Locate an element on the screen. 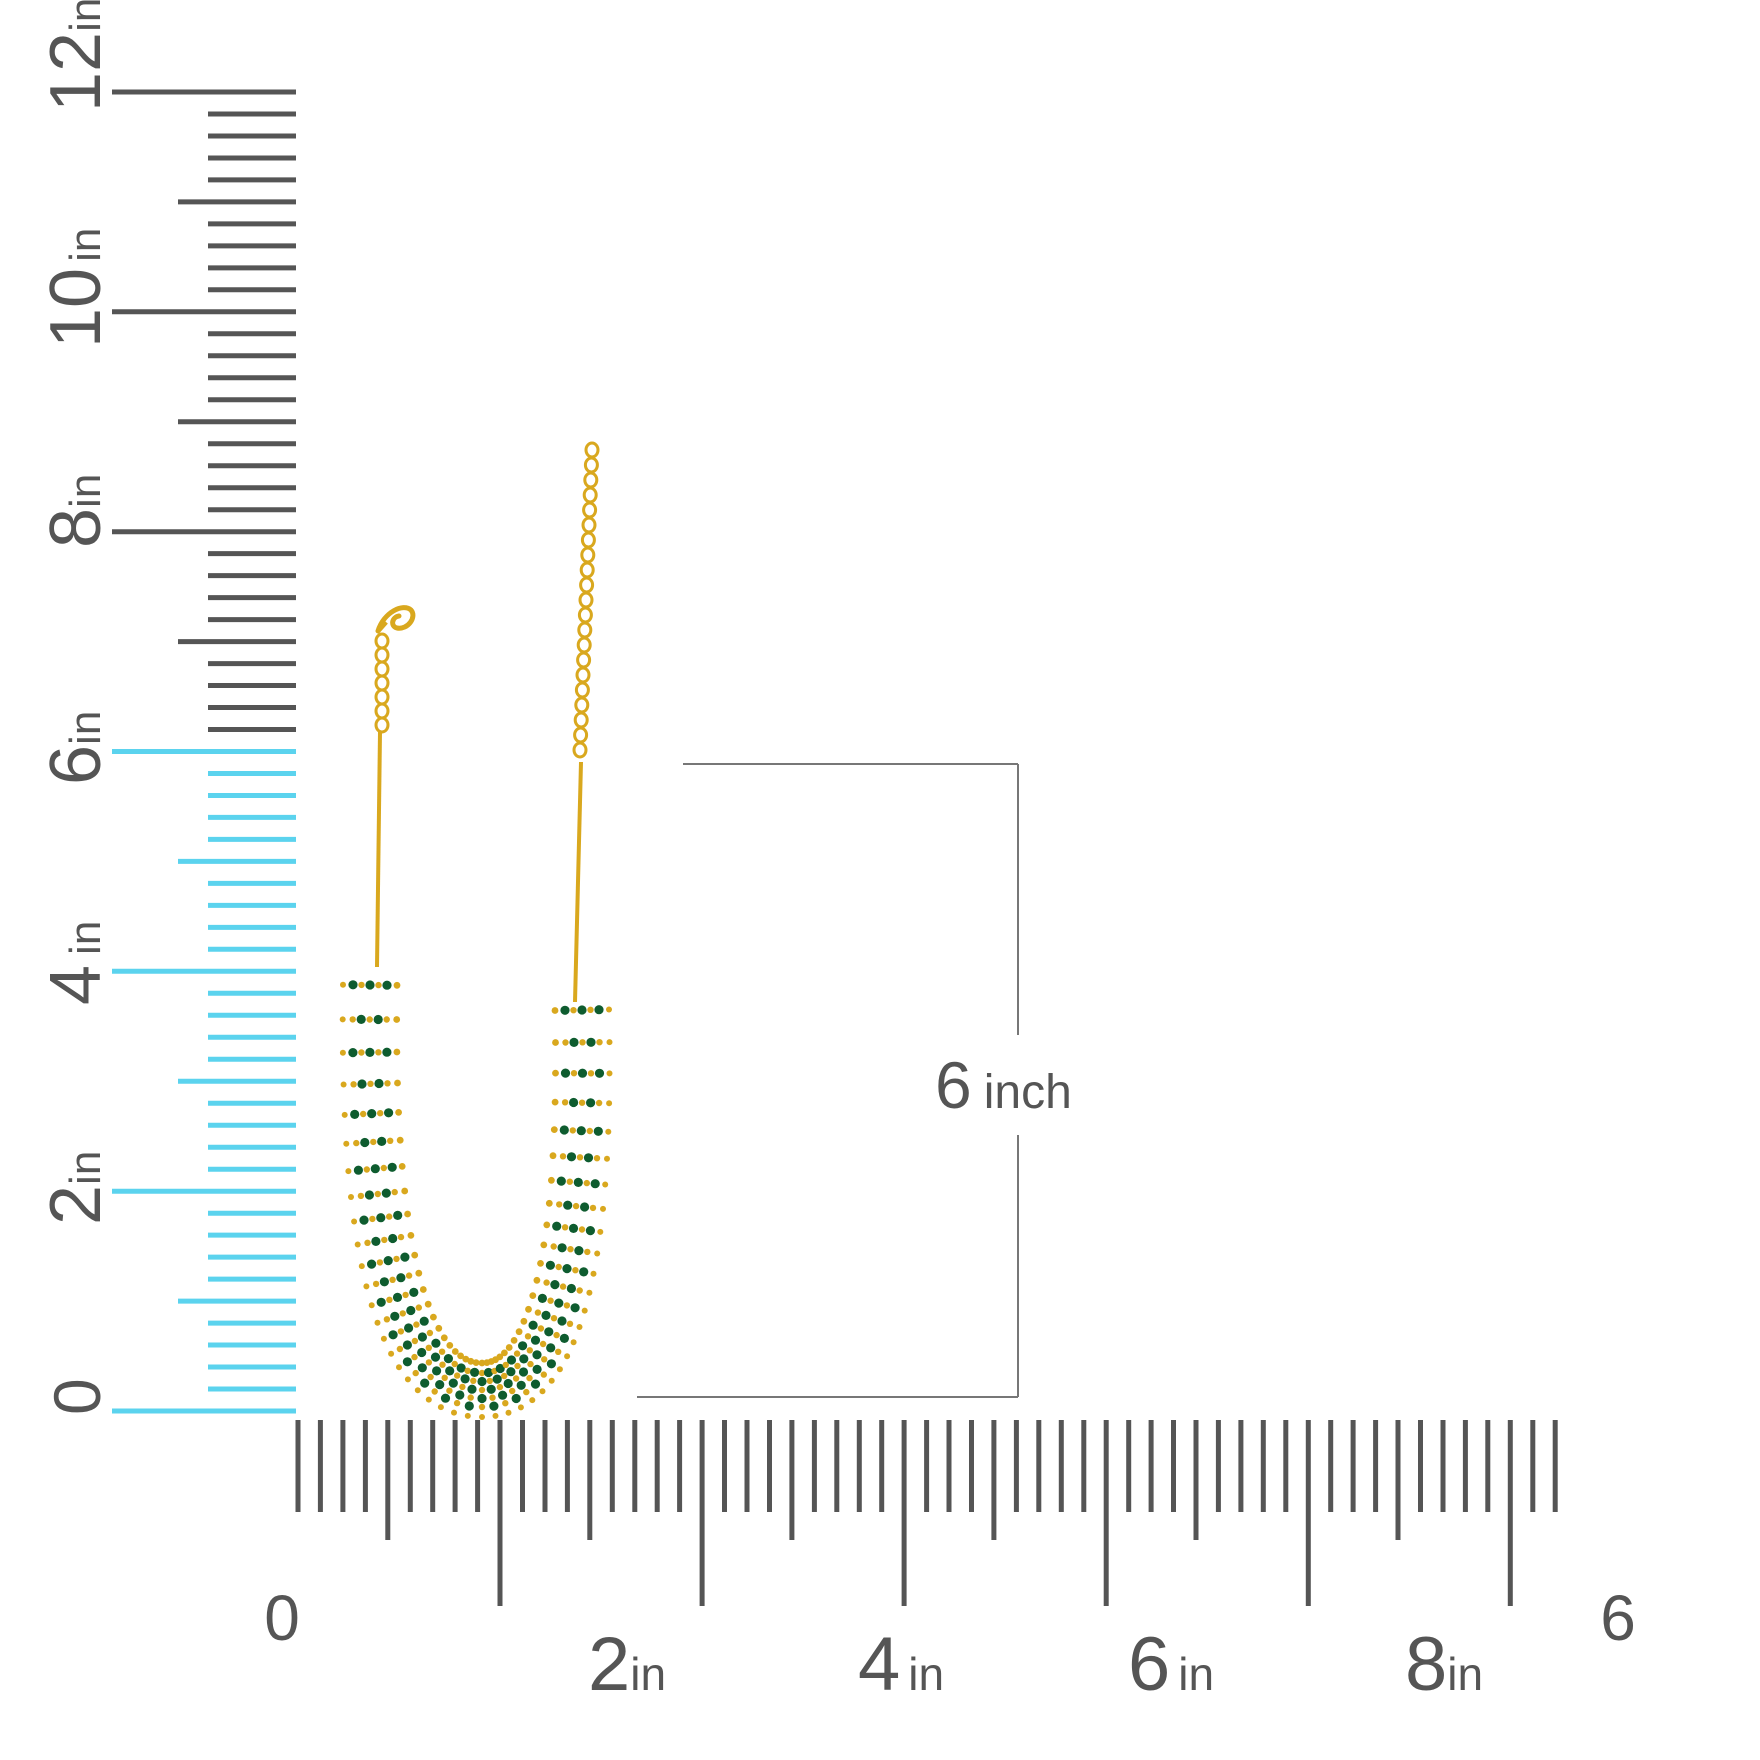 The image size is (1760, 1760). vruler-label-8in: 8in is located at coordinates (76, 511).